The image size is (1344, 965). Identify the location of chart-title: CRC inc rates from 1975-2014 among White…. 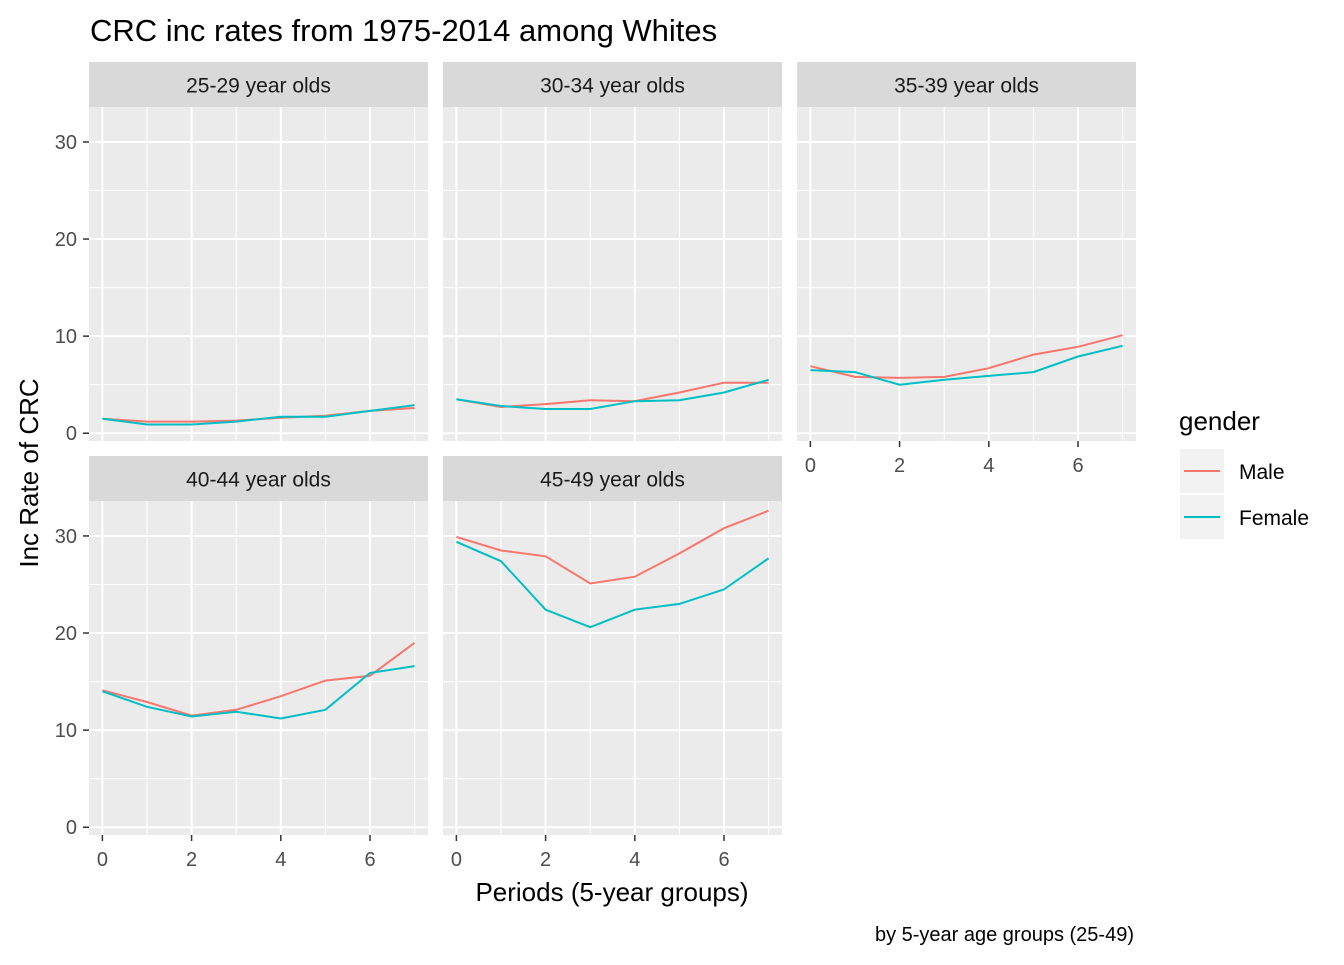
(403, 30).